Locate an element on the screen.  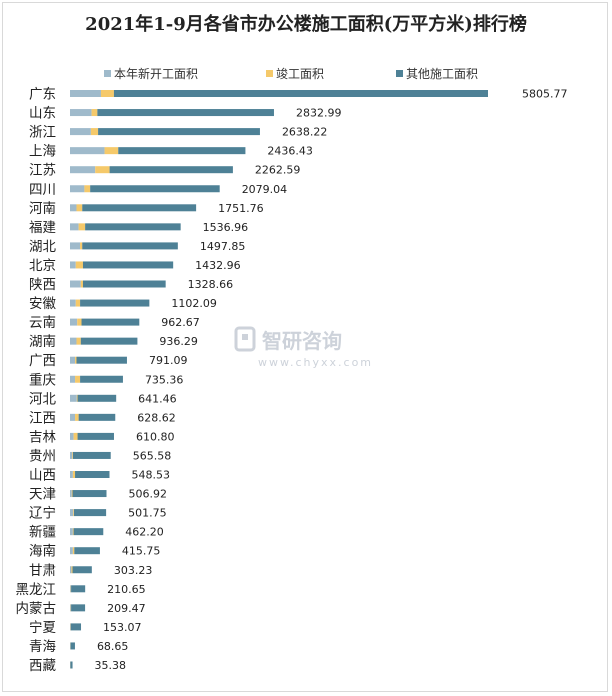
value-label: 415.75 is located at coordinates (141, 551).